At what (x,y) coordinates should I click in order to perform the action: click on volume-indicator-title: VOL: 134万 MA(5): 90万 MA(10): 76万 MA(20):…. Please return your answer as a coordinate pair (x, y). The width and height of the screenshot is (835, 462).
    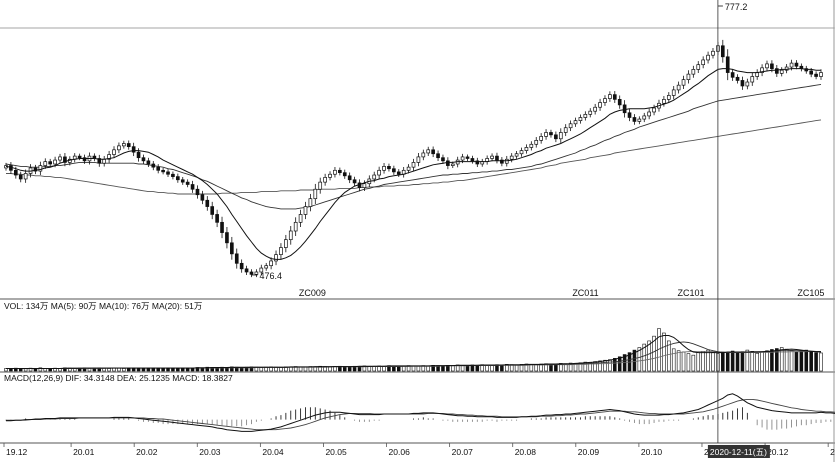
    Looking at the image, I should click on (103, 306).